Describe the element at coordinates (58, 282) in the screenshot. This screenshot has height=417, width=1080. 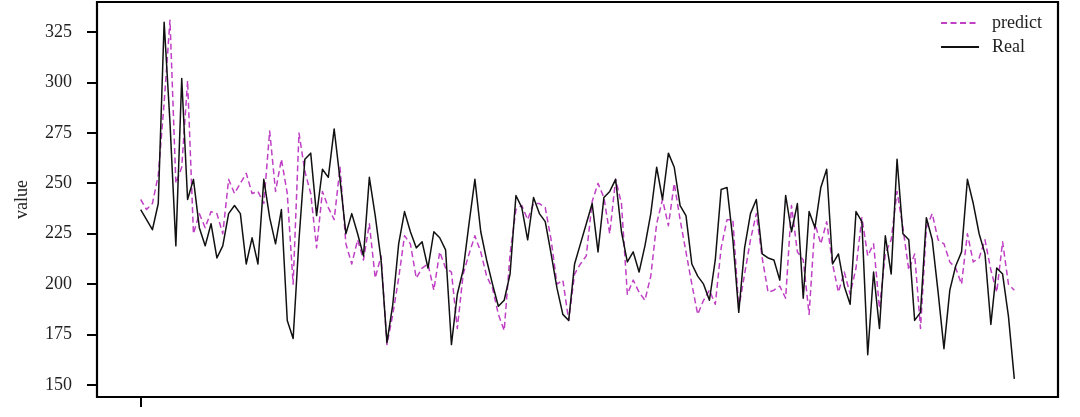
I see `y-tick-label: 200` at that location.